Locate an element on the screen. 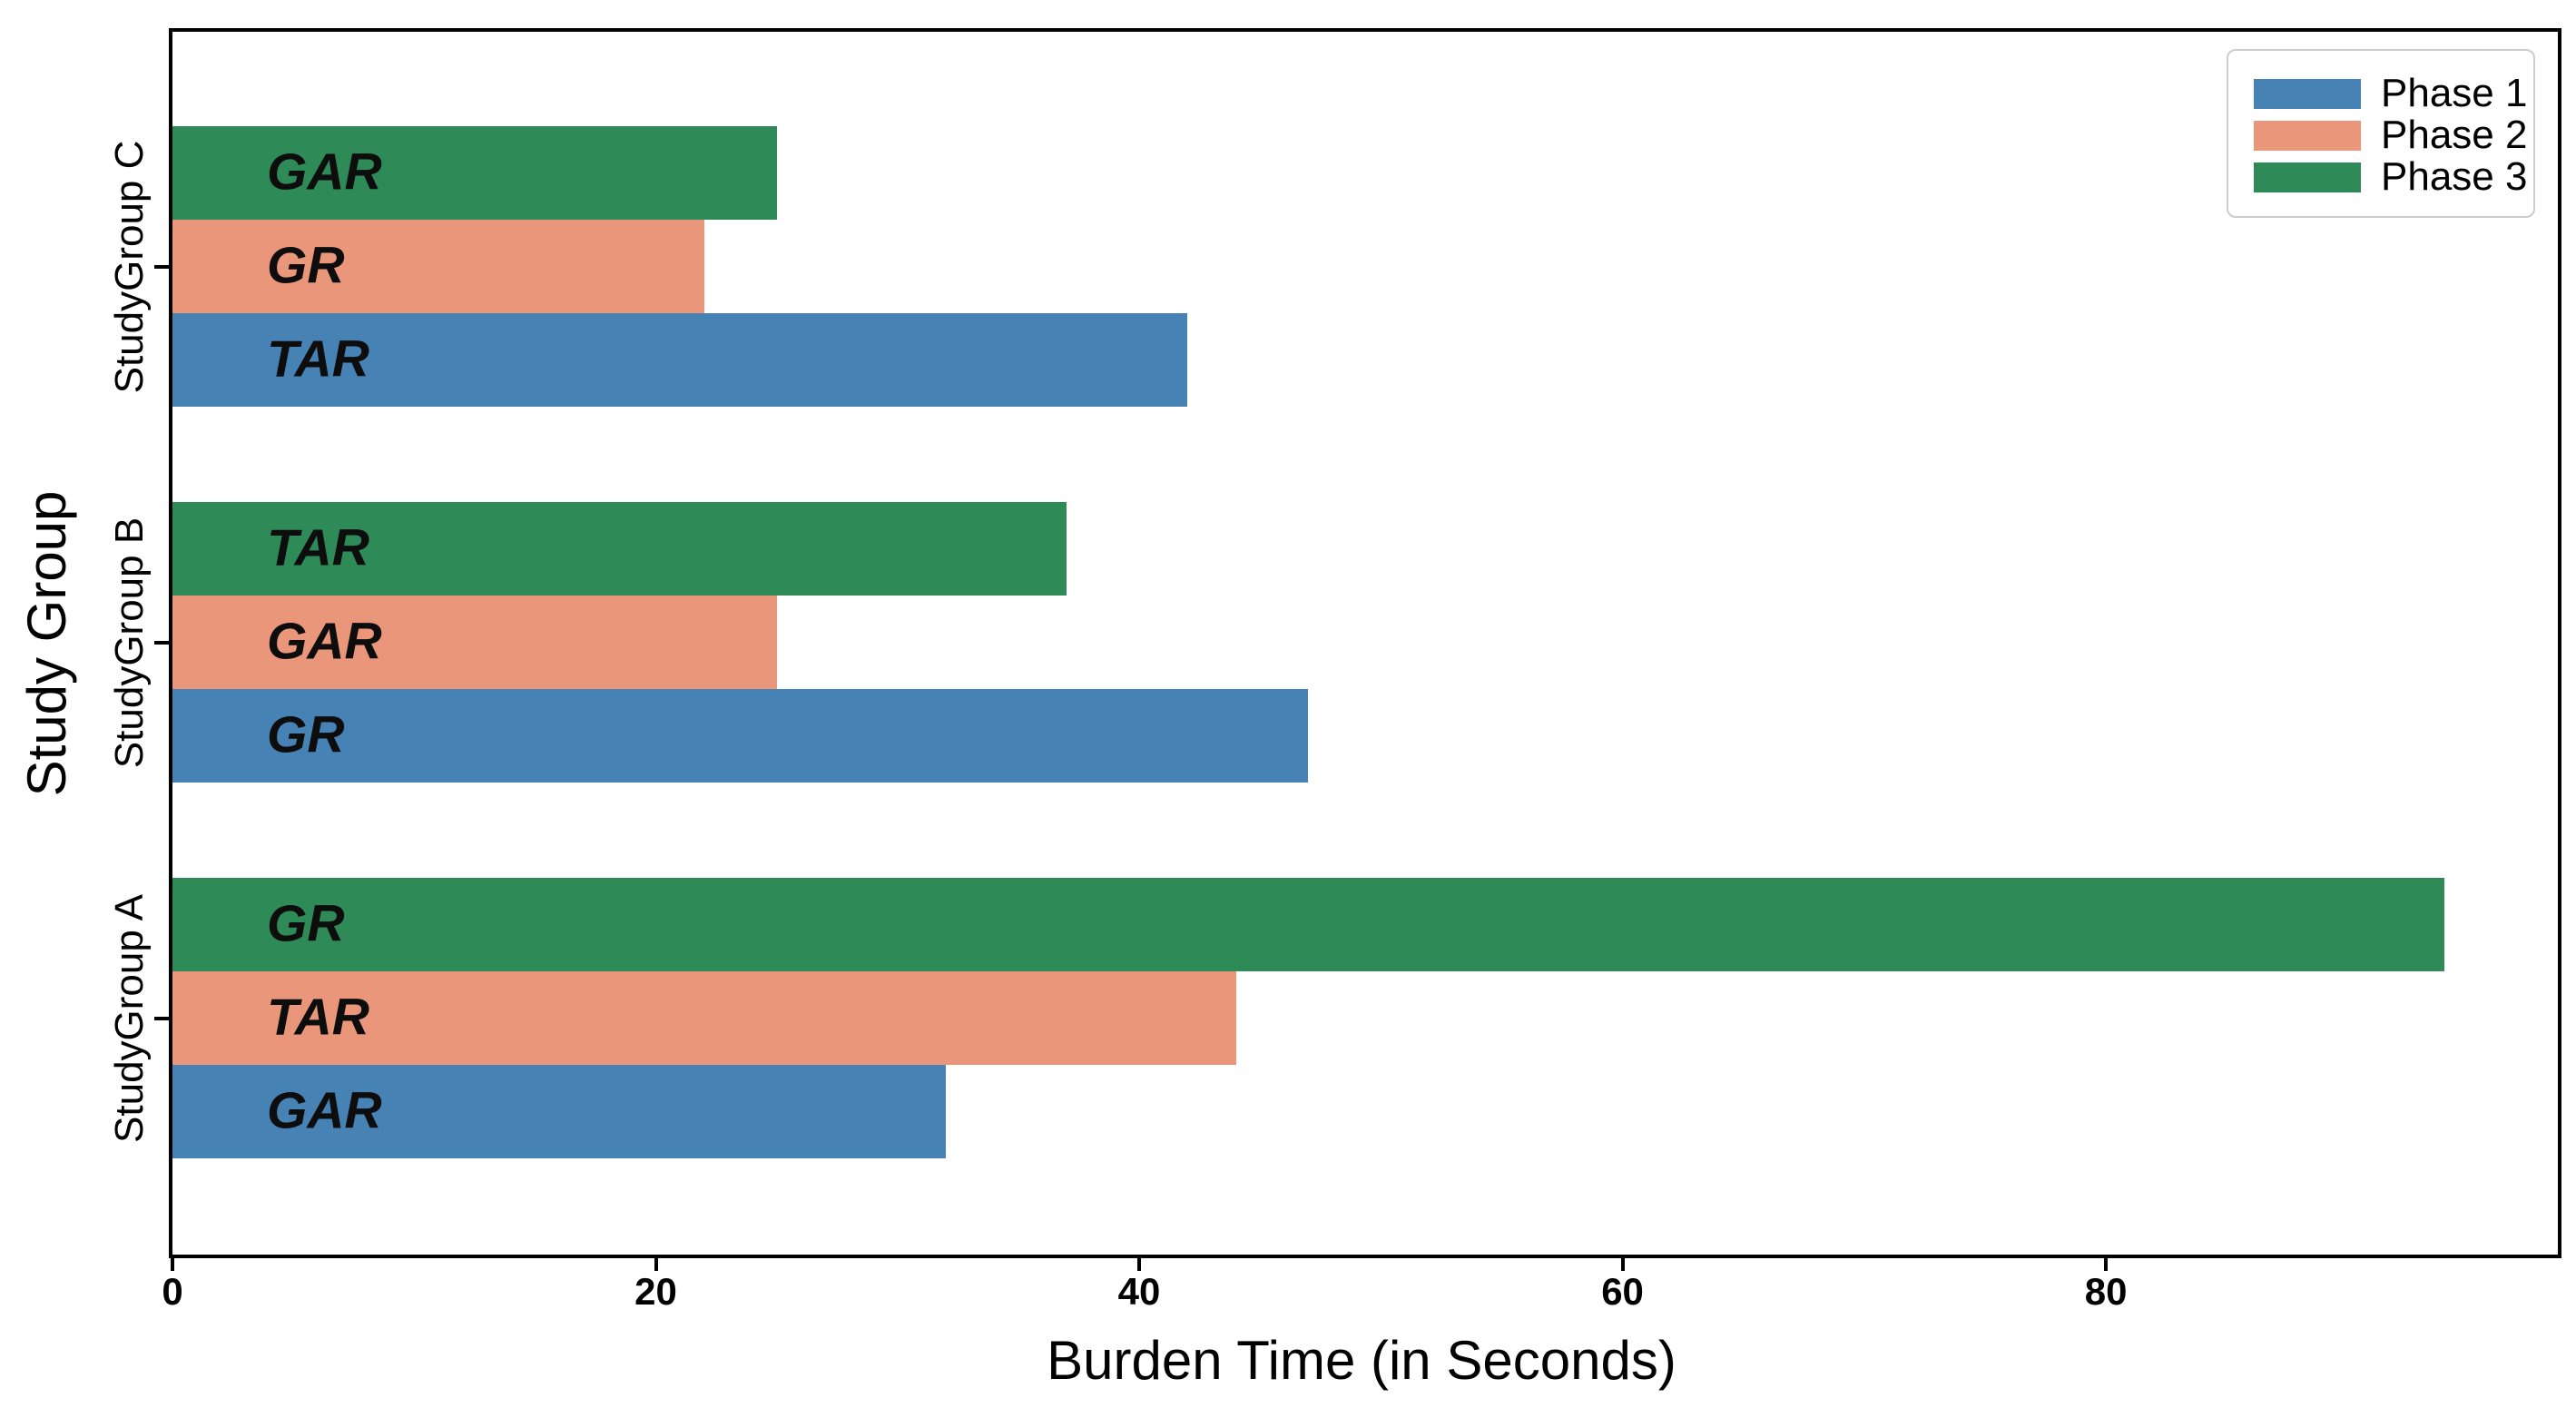  x-tick-label-80: 80 is located at coordinates (2106, 1291).